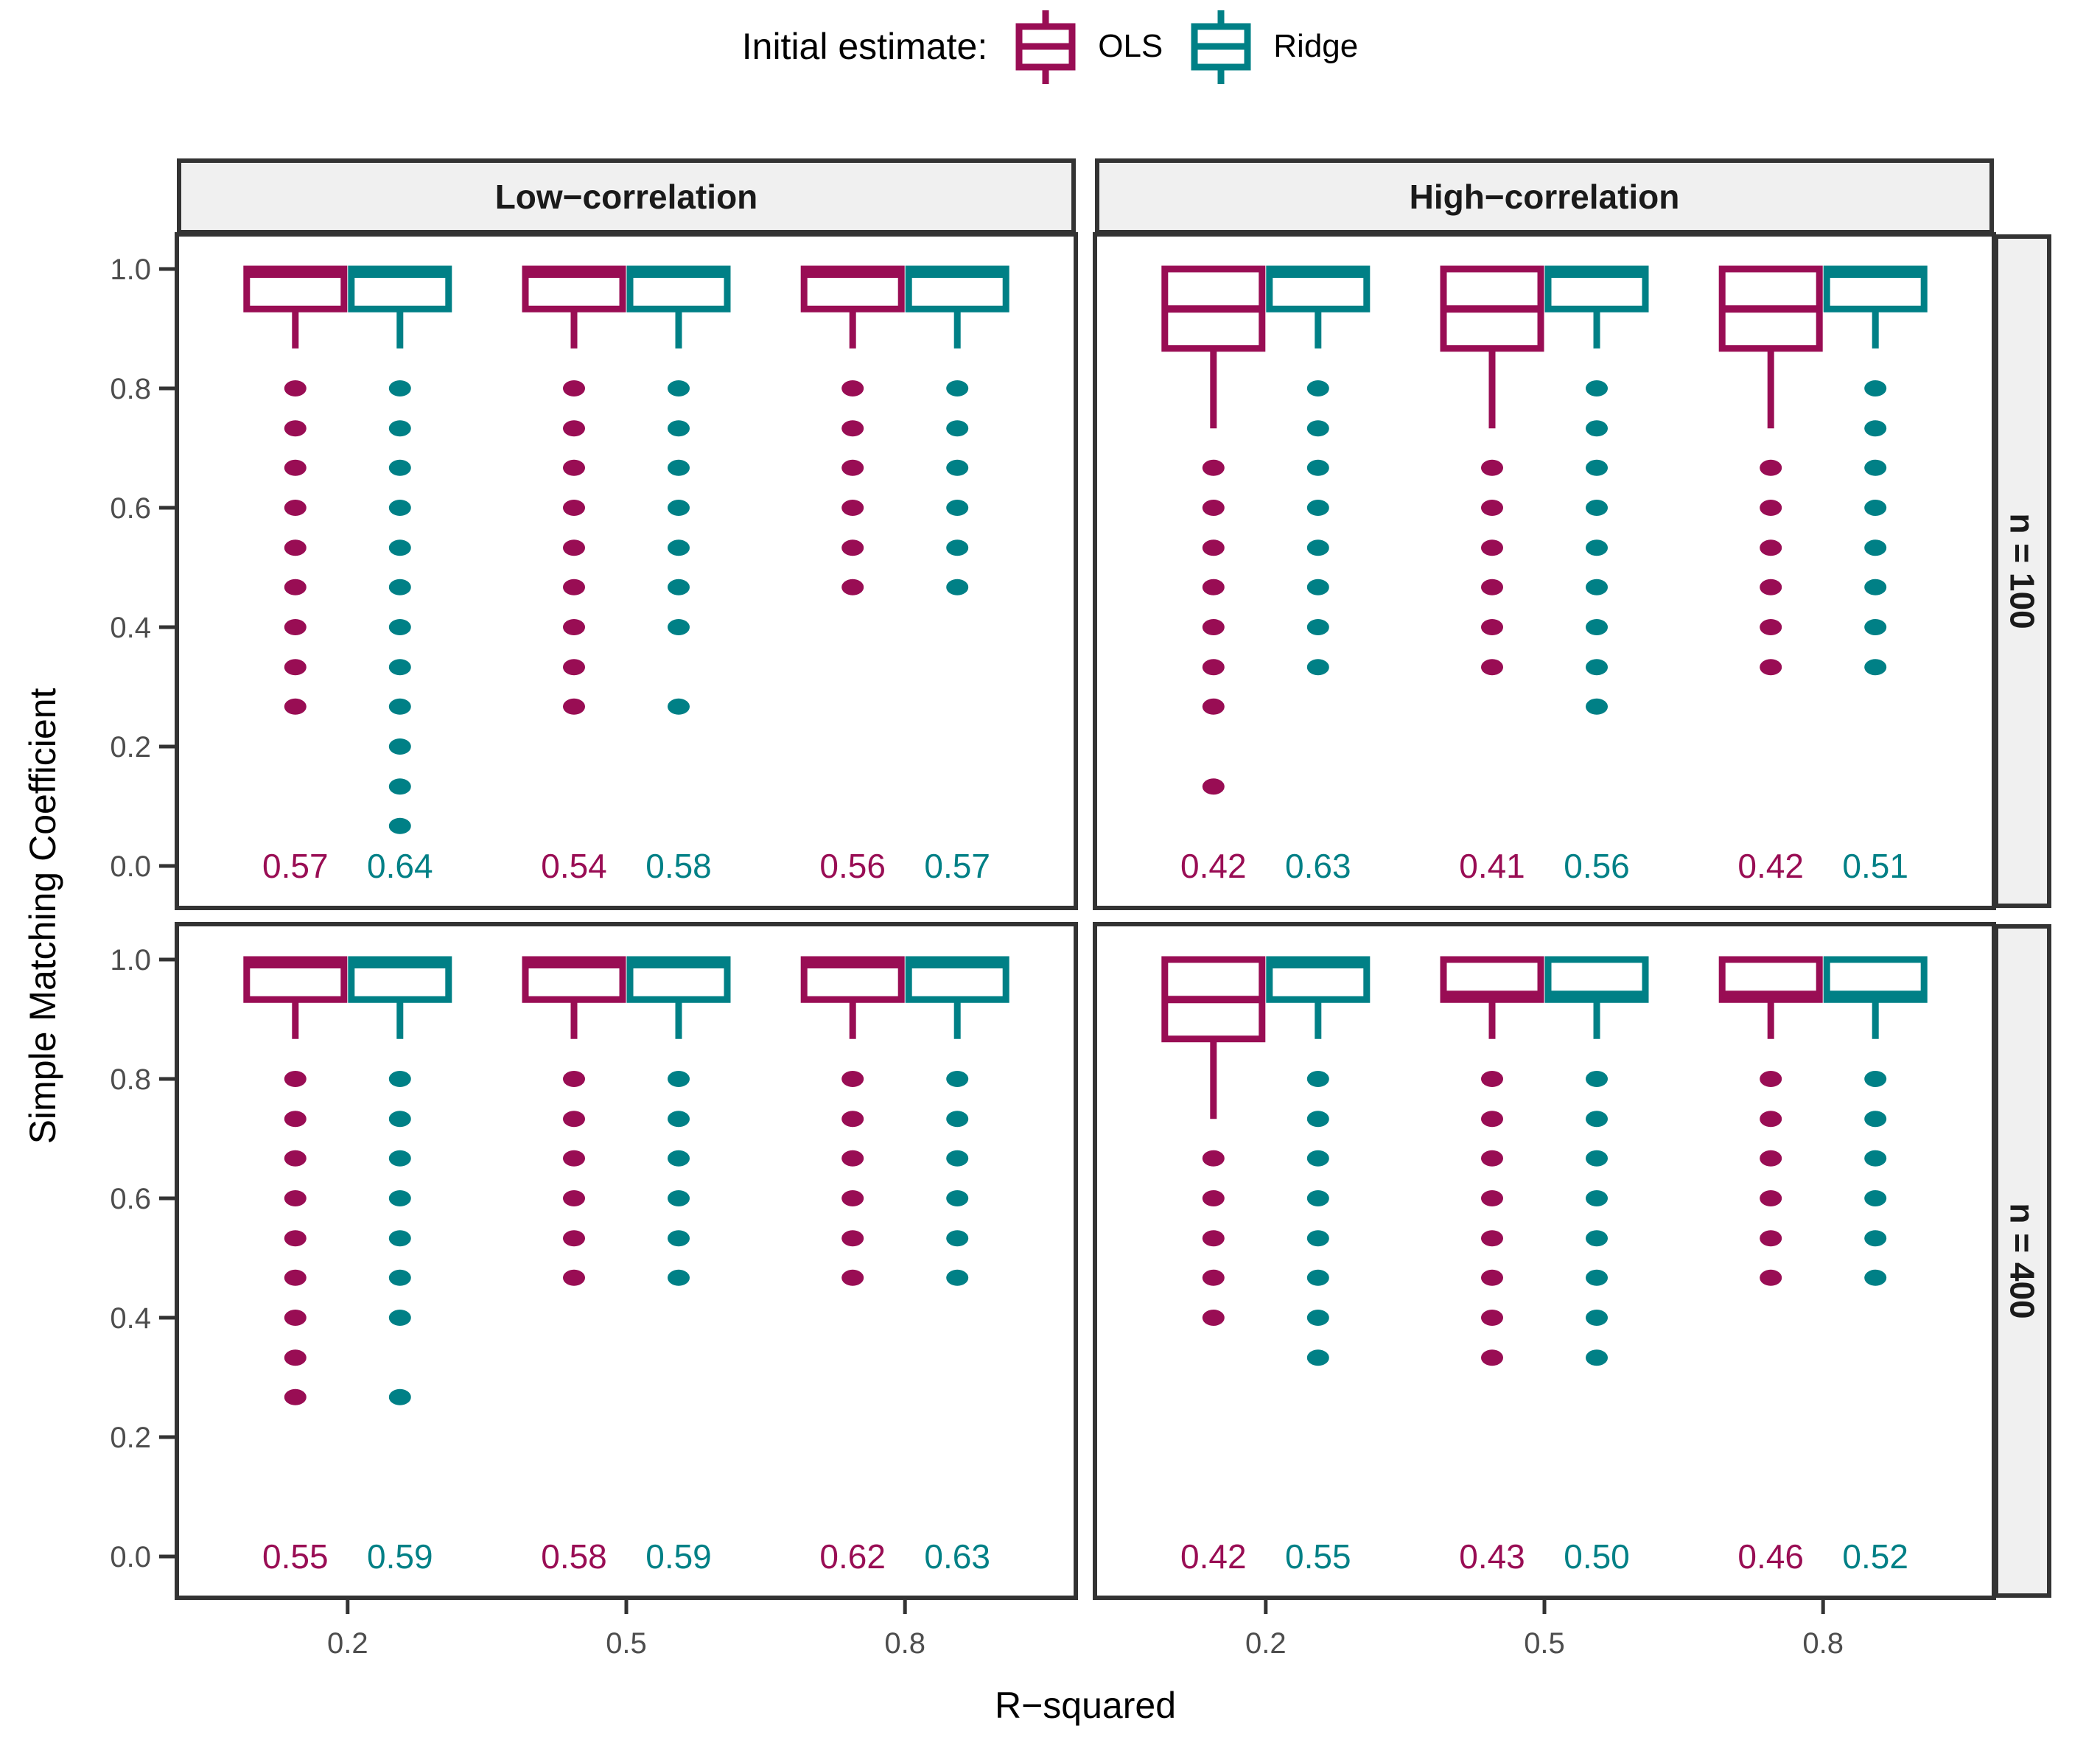 The height and width of the screenshot is (1740, 2100). What do you see at coordinates (574, 1556) in the screenshot?
I see `mean-label: 0.58` at bounding box center [574, 1556].